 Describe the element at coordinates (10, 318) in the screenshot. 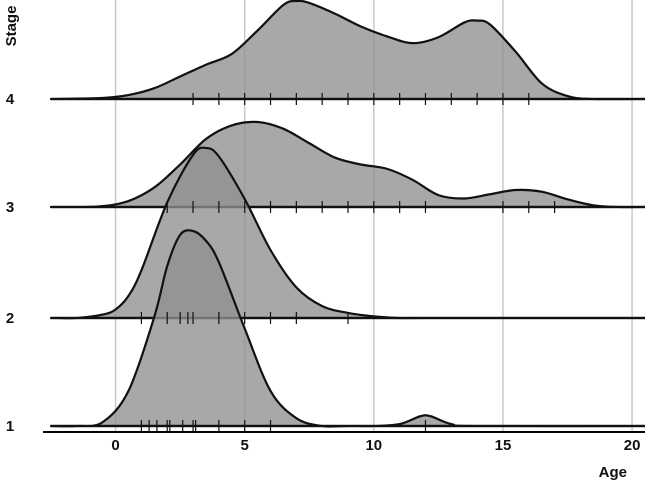

I see `y-tick-label: 2` at that location.